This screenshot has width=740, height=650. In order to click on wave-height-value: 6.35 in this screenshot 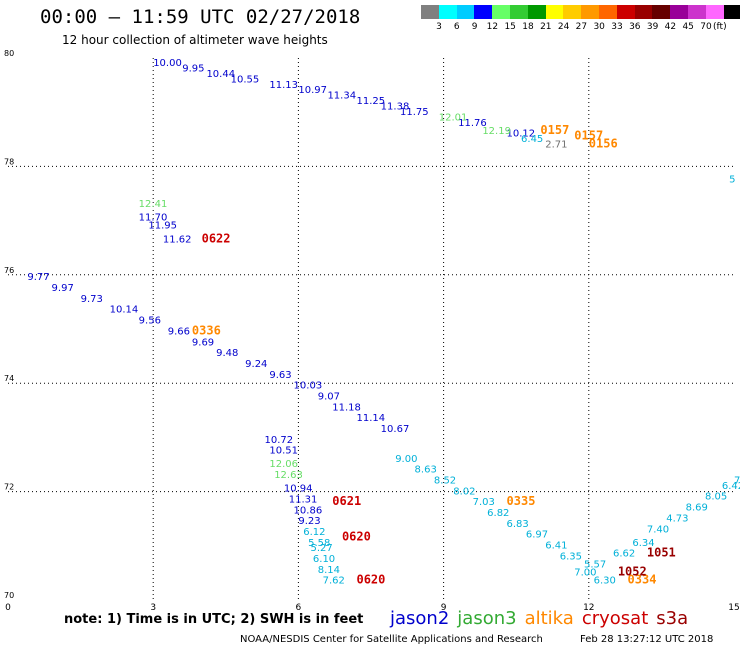, I will do `click(571, 556)`.